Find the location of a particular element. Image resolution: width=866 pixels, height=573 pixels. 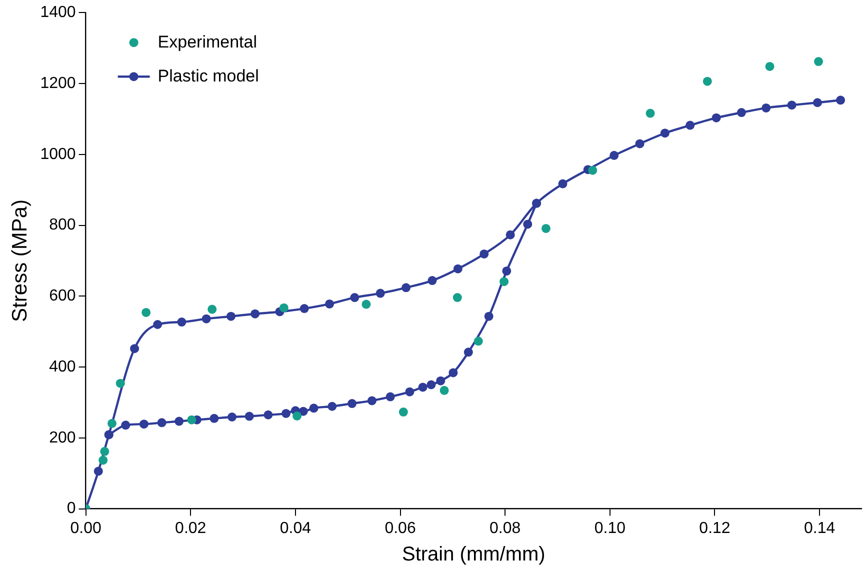

x-tick-label: 0.14 is located at coordinates (820, 528).